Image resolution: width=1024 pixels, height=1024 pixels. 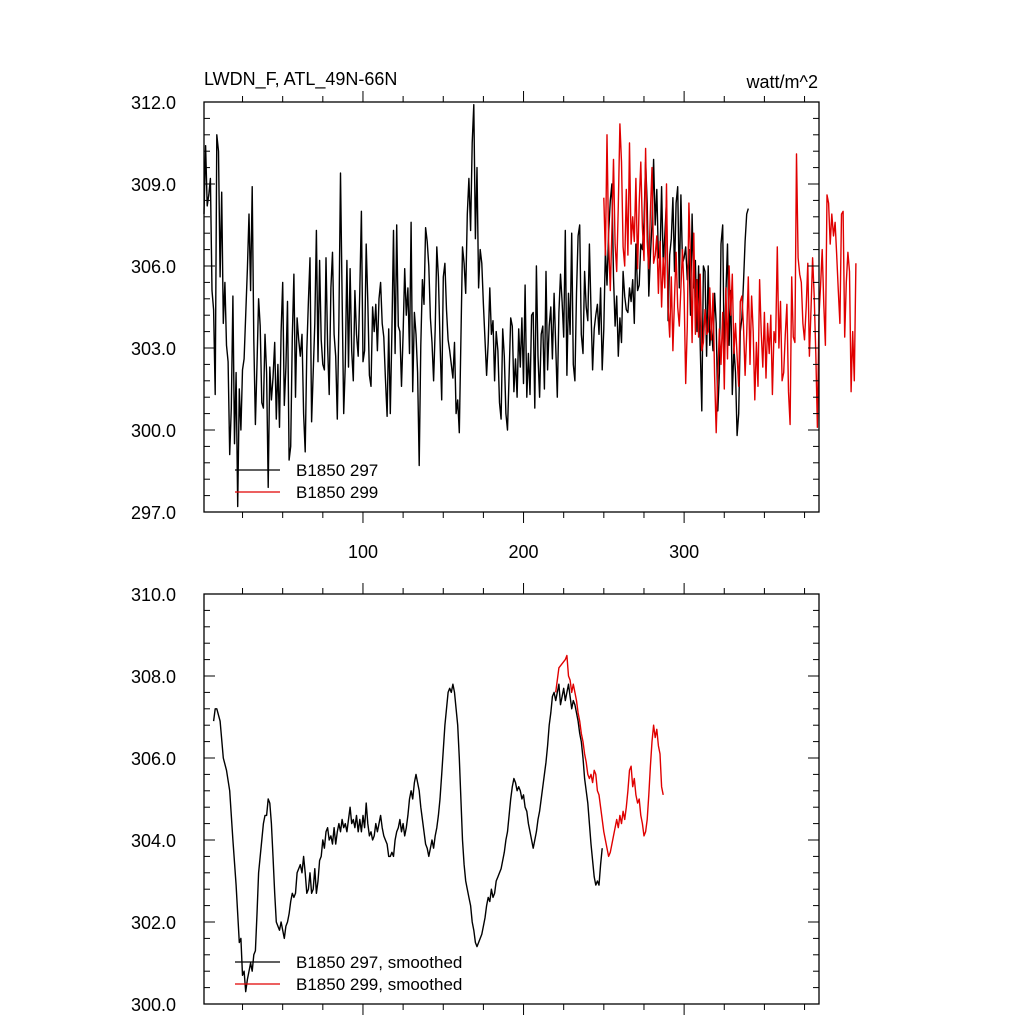 What do you see at coordinates (379, 962) in the screenshot?
I see `legend-label-b1850-297-smoothed: B1850 297, smoothed` at bounding box center [379, 962].